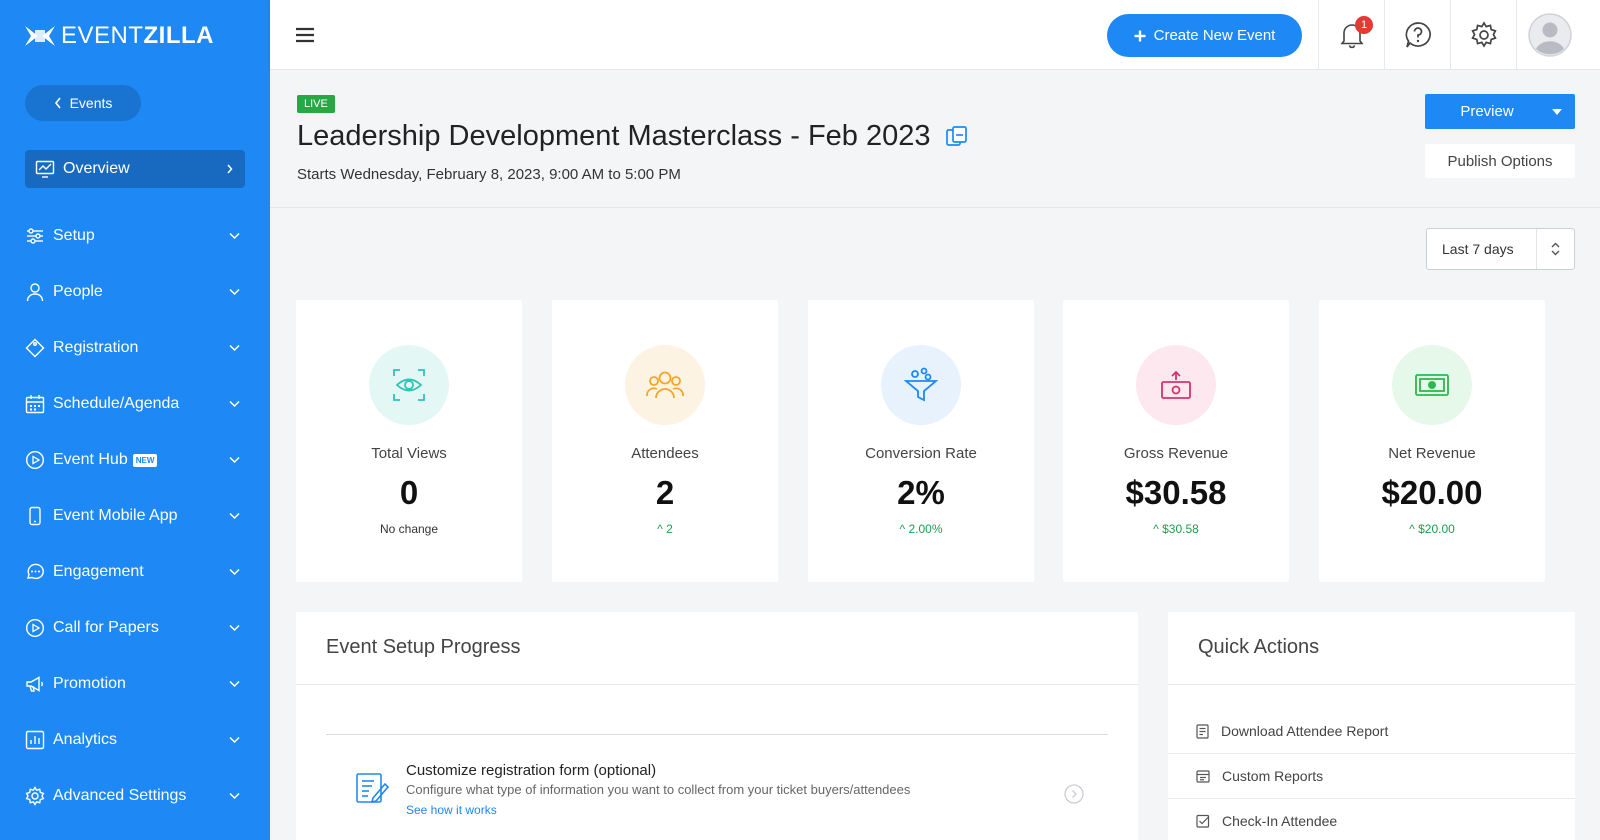 Image resolution: width=1600 pixels, height=840 pixels. What do you see at coordinates (1414, 529) in the screenshot?
I see `arrow-up-icon: ^` at bounding box center [1414, 529].